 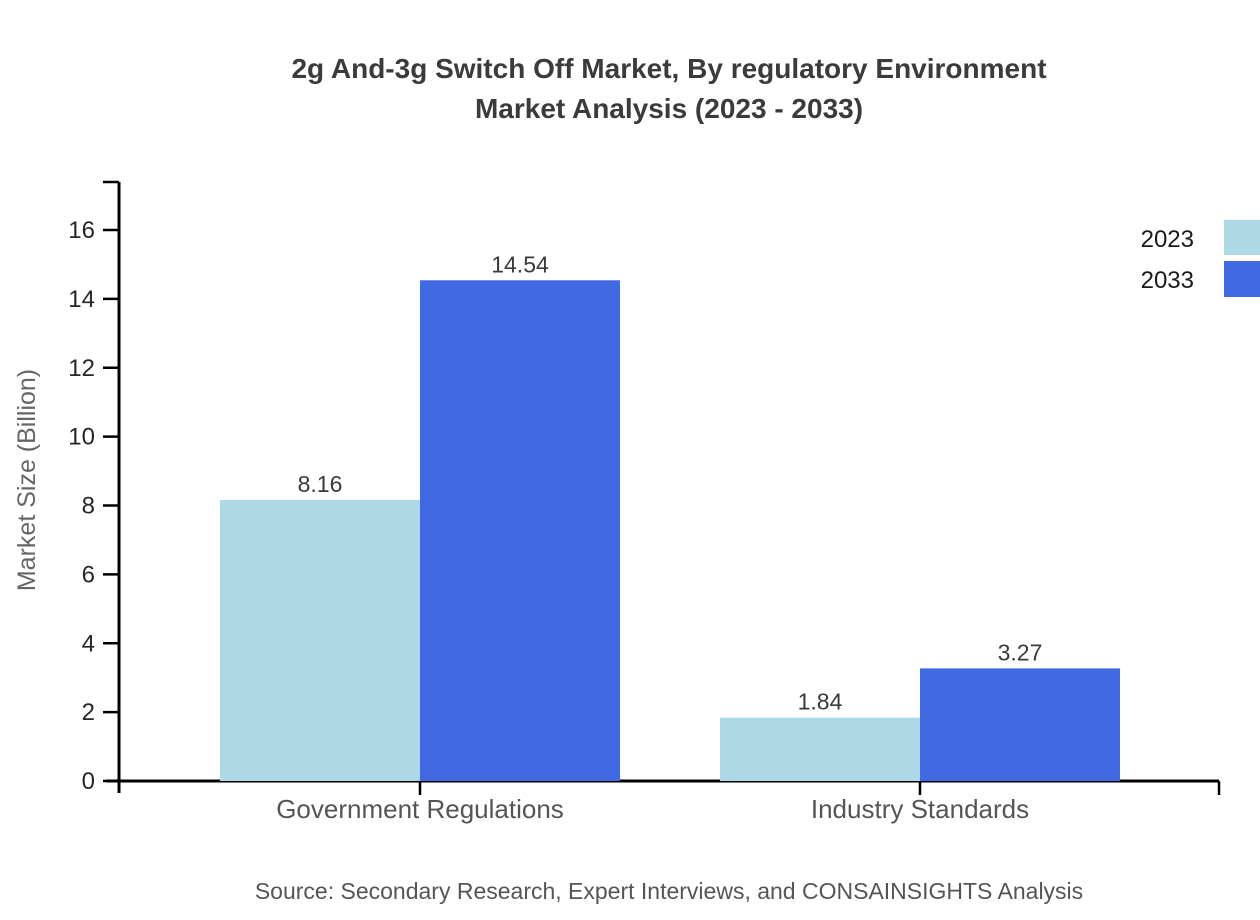 What do you see at coordinates (1167, 239) in the screenshot?
I see `legend-label-2023: 2023` at bounding box center [1167, 239].